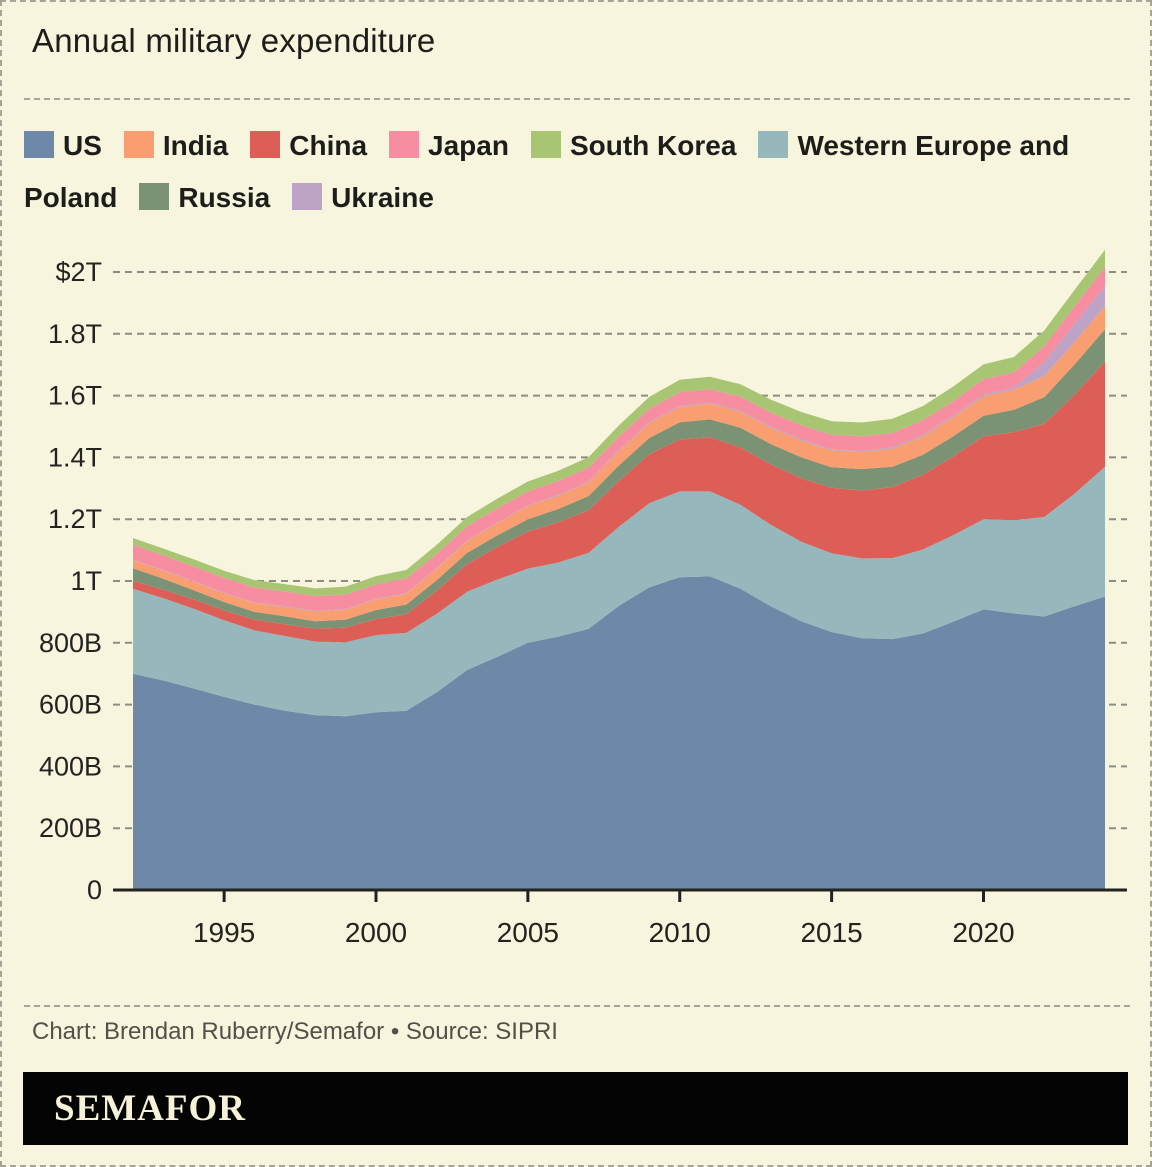 Image resolution: width=1152 pixels, height=1167 pixels. Describe the element at coordinates (224, 932) in the screenshot. I see `x-axis-label-1995: 1995` at that location.